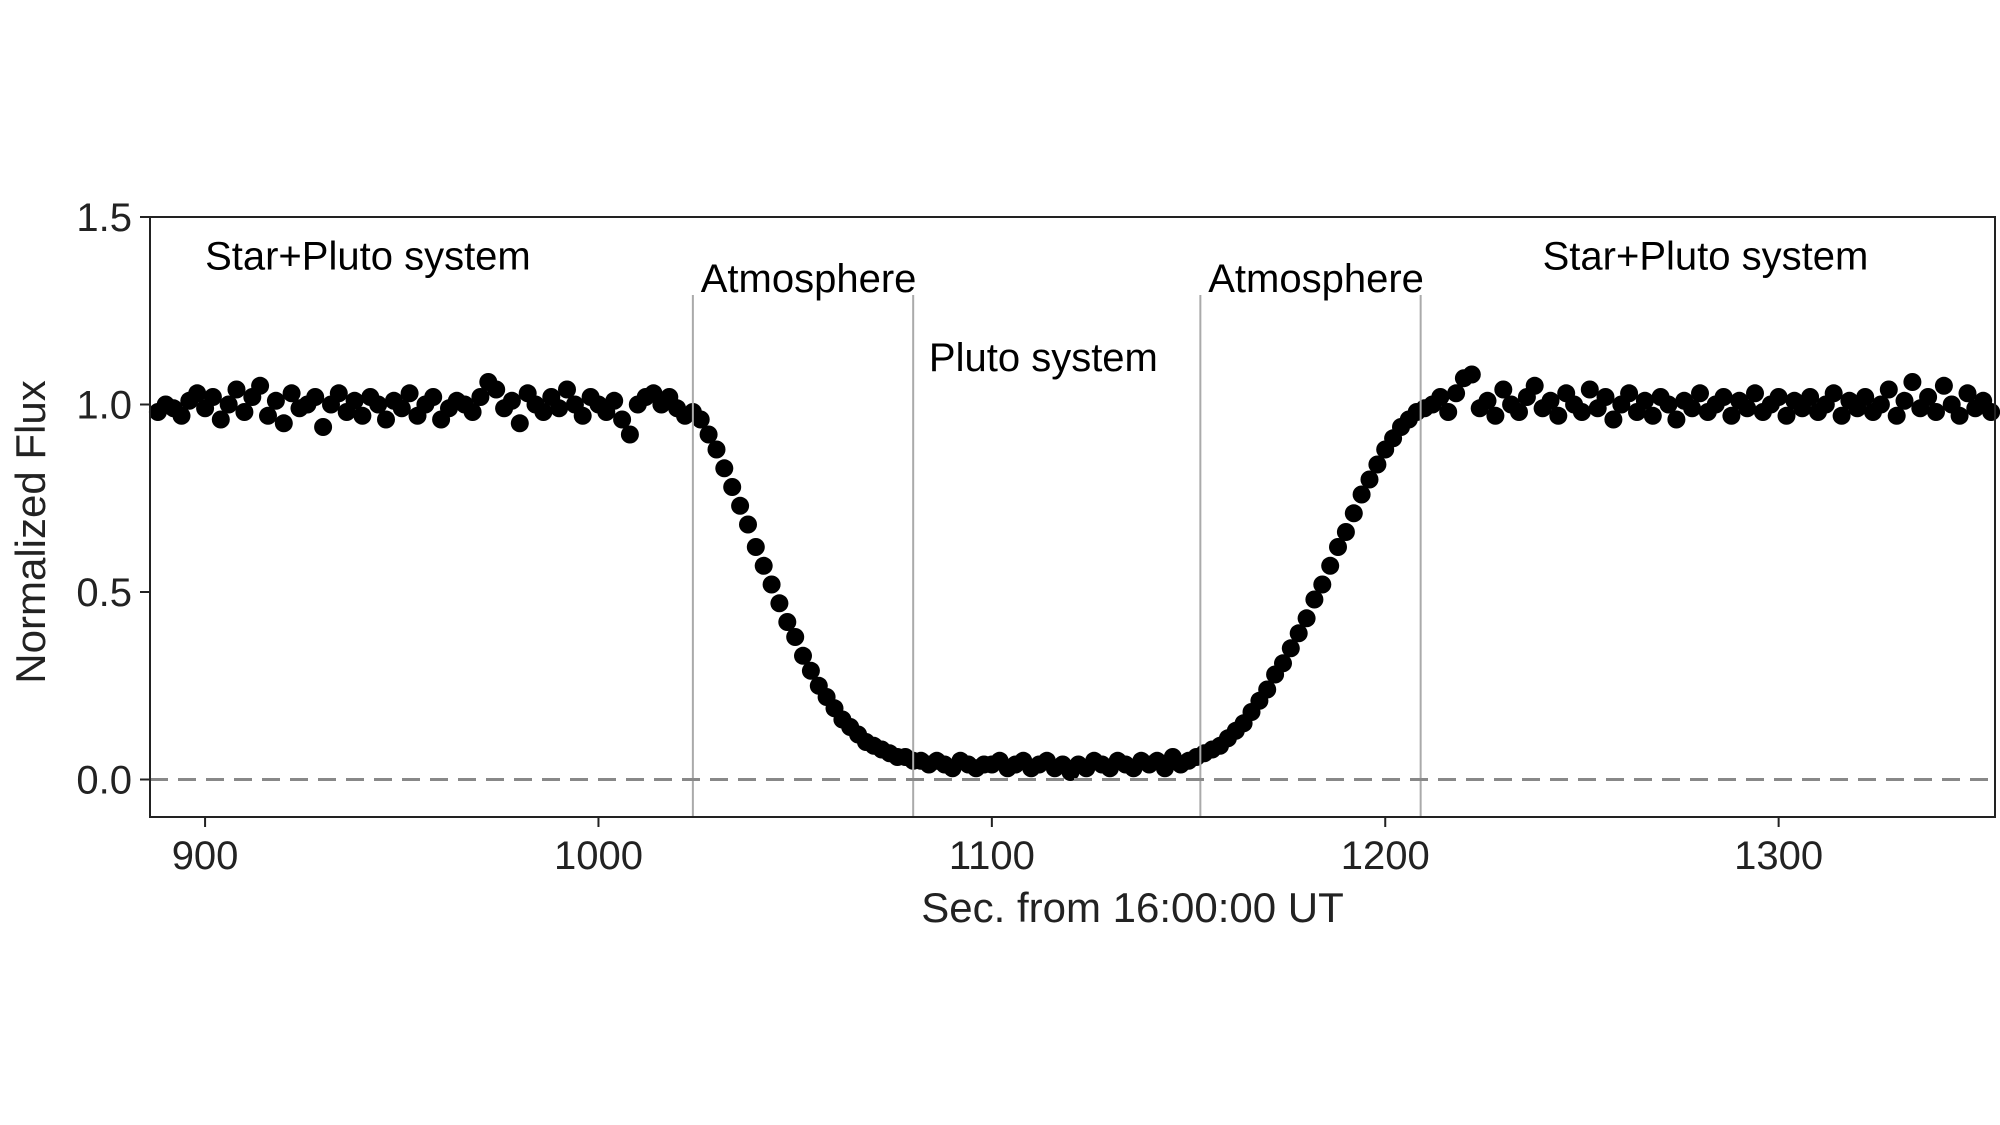 This screenshot has height=1125, width=2000. I want to click on x-axis-ticks: 900 1000 1100 1200 1300, so click(997, 847).